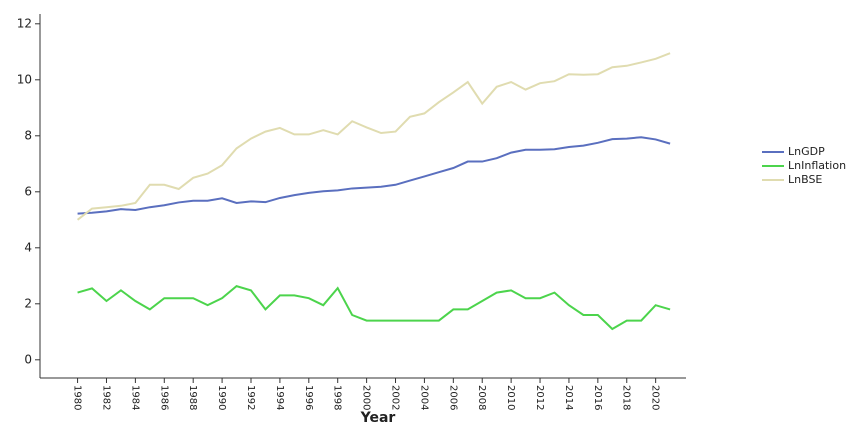  Describe the element at coordinates (626, 397) in the screenshot. I see `x-tick-label: 2018` at that location.